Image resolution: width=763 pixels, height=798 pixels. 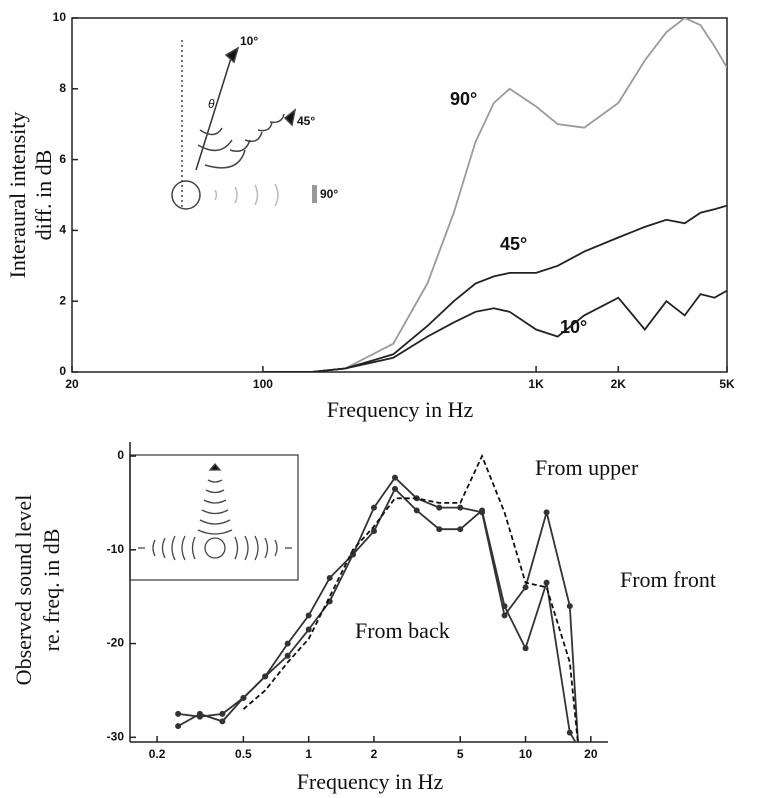 What do you see at coordinates (526, 754) in the screenshot?
I see `x-tick-label: 10` at bounding box center [526, 754].